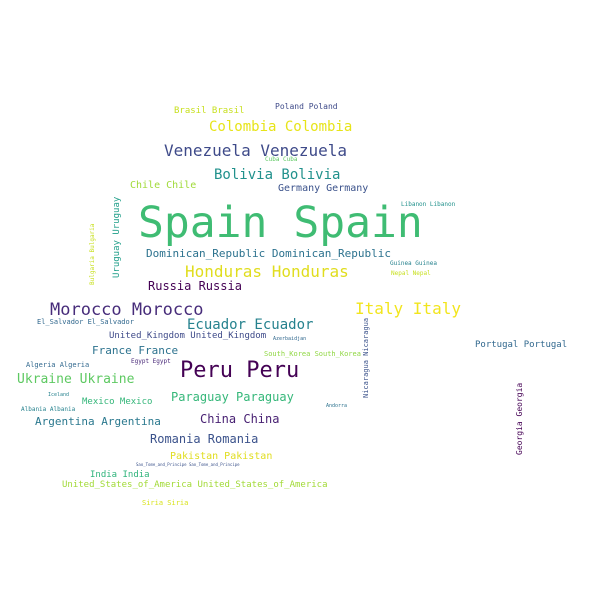 The height and width of the screenshot is (600, 606). Describe the element at coordinates (408, 308) in the screenshot. I see `word-italy: Italy Italy` at that location.